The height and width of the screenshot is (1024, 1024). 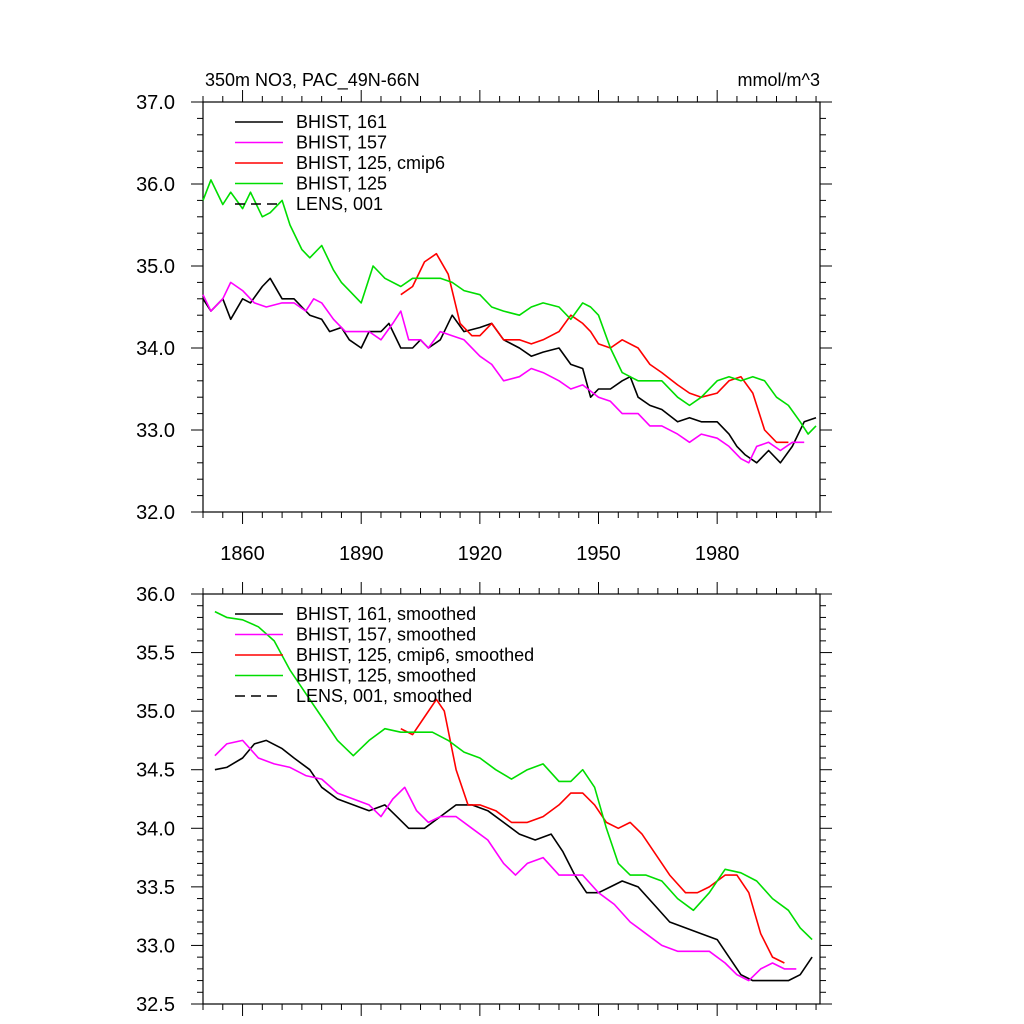 I want to click on legend-label: LENS, 001, smoothed, so click(x=384, y=696).